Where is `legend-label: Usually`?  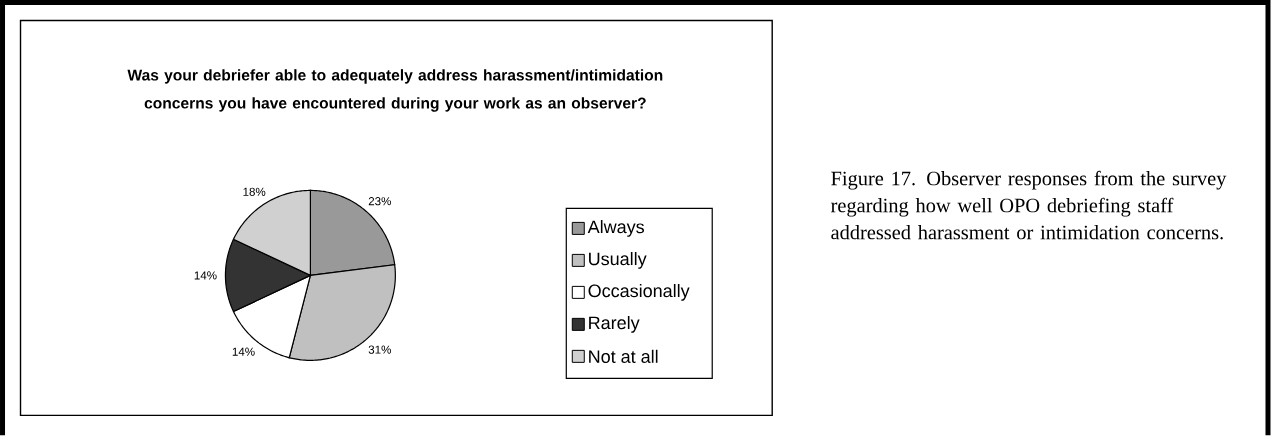
legend-label: Usually is located at coordinates (618, 260).